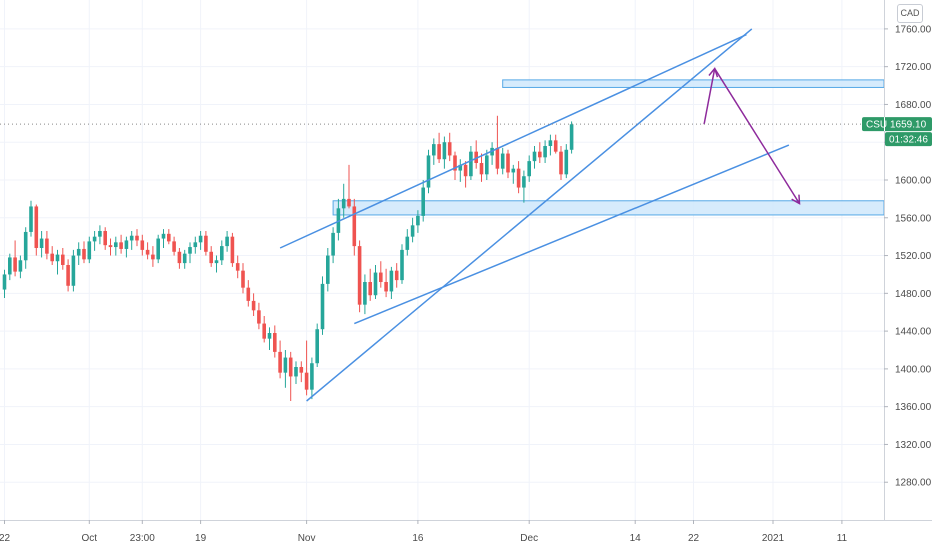  I want to click on y-tick-label: 1400.00, so click(913, 369).